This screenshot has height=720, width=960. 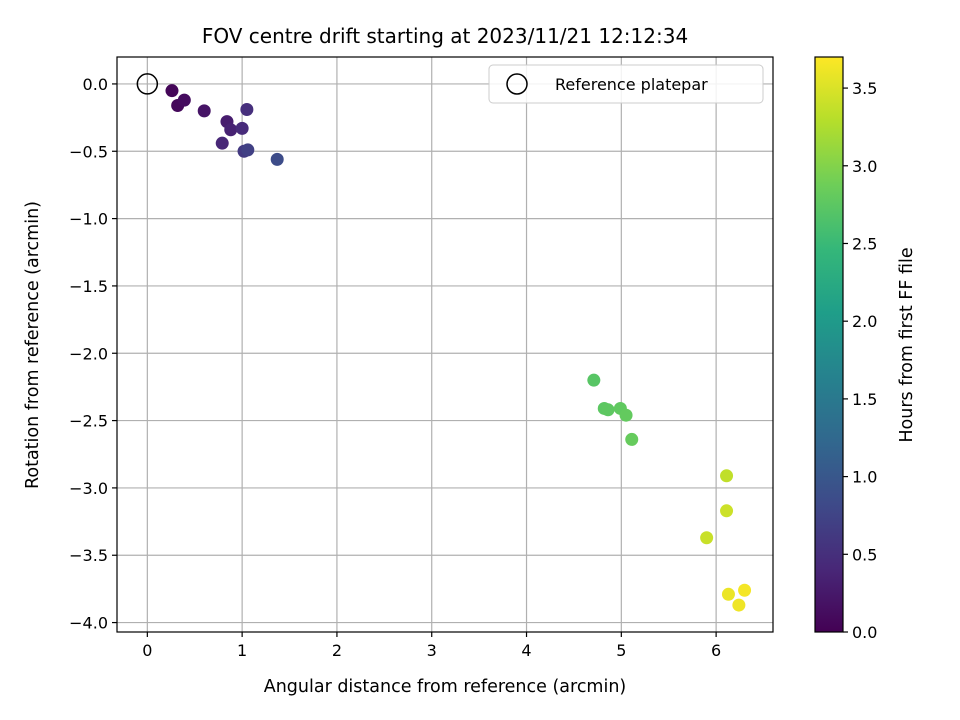 I want to click on y-tick-label: −3.5, so click(x=88, y=555).